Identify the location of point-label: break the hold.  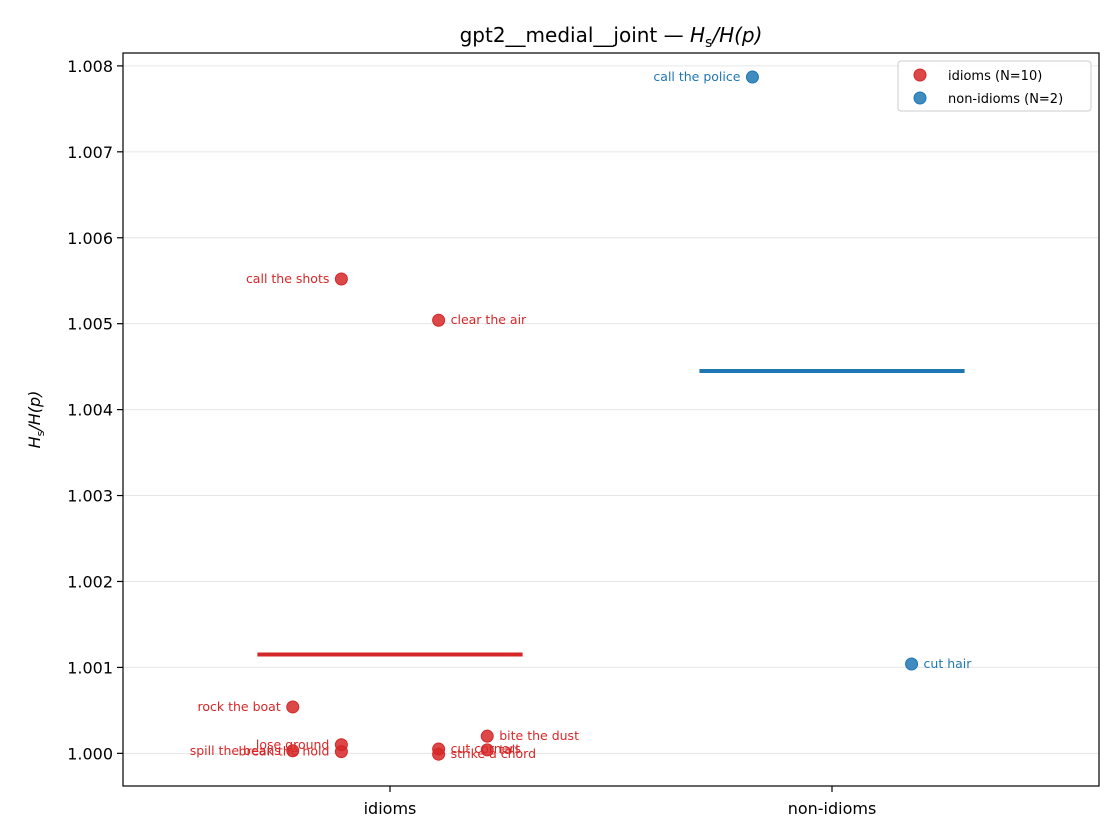
(284, 751).